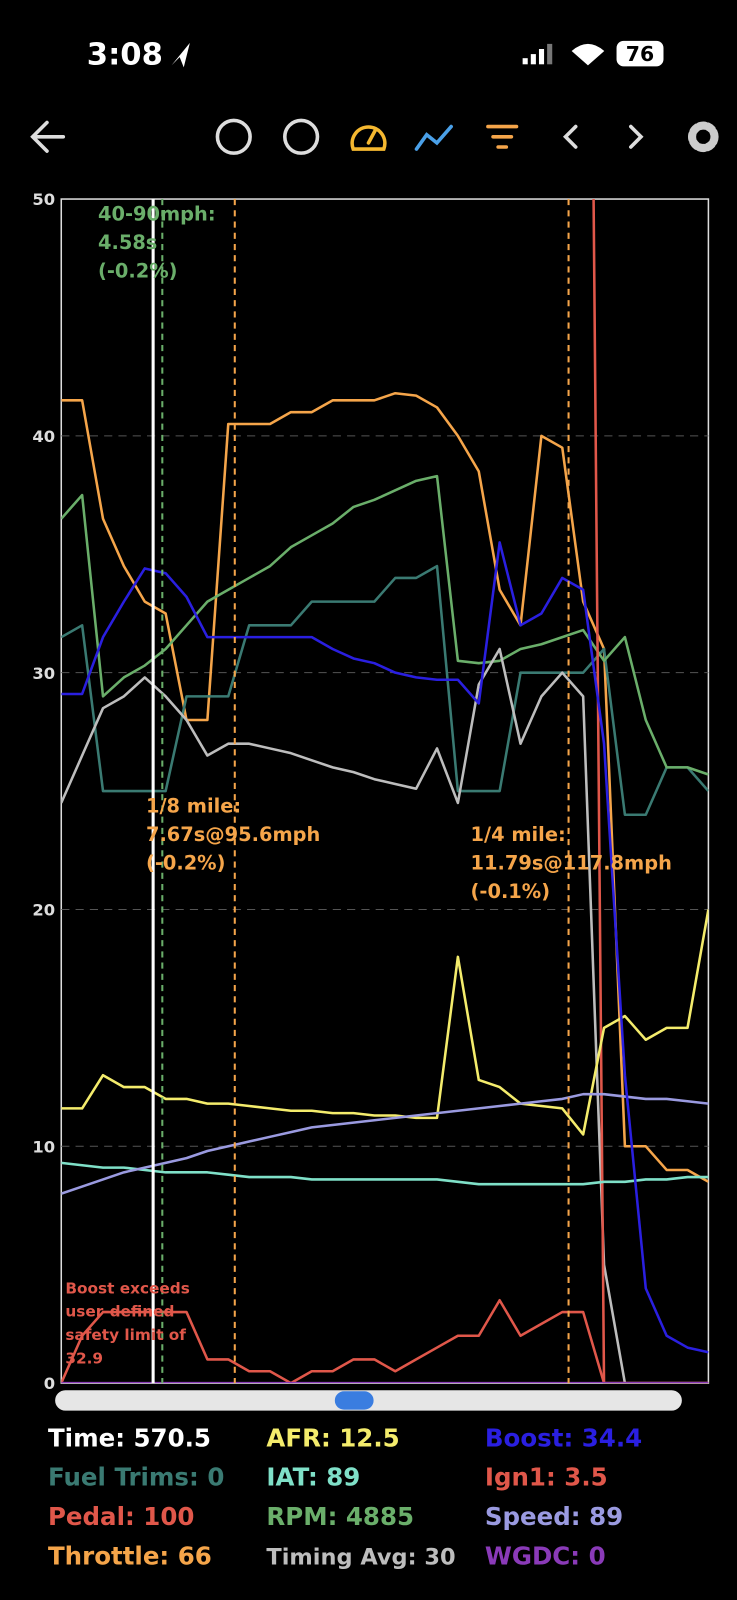 This screenshot has width=737, height=1600. Describe the element at coordinates (136, 1477) in the screenshot. I see `readout: Fuel Trims: 0` at that location.